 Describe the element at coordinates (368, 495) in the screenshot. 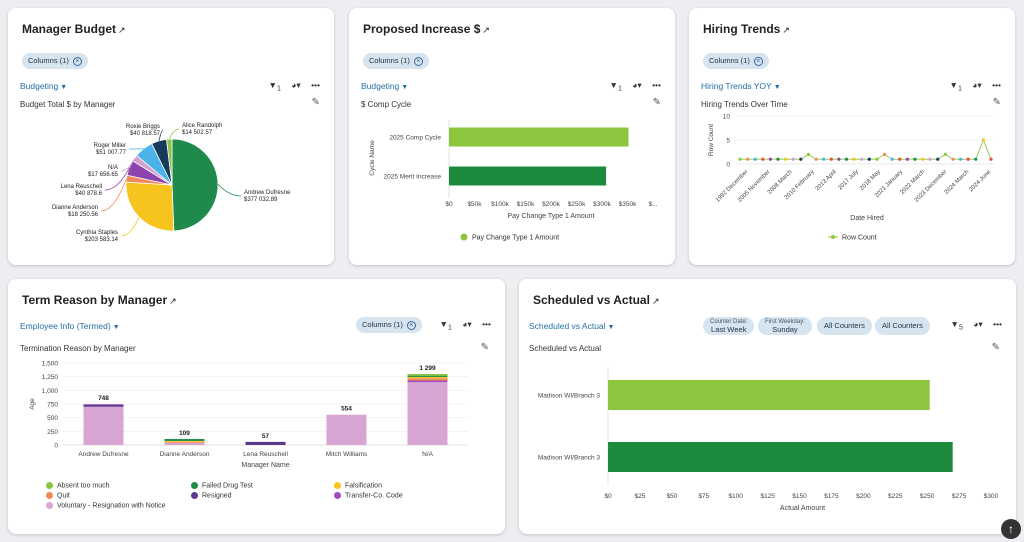

I see `legend-item: Transfer-Co. Code` at that location.